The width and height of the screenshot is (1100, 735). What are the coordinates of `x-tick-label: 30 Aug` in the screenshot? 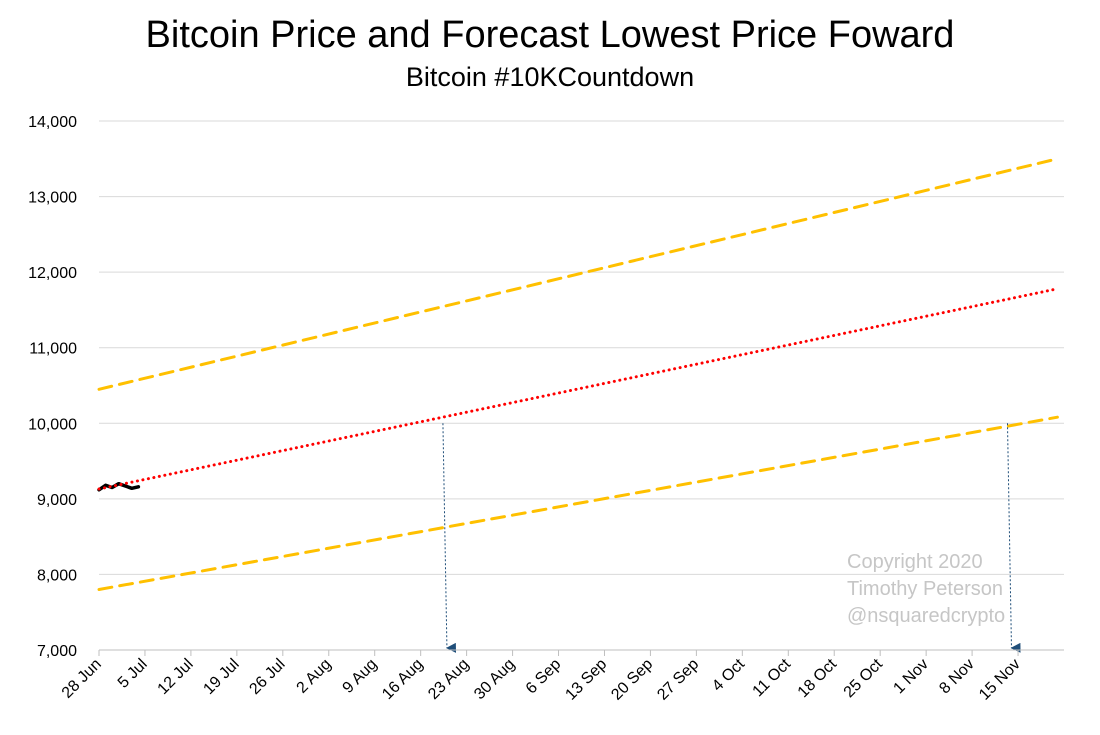 It's located at (494, 679).